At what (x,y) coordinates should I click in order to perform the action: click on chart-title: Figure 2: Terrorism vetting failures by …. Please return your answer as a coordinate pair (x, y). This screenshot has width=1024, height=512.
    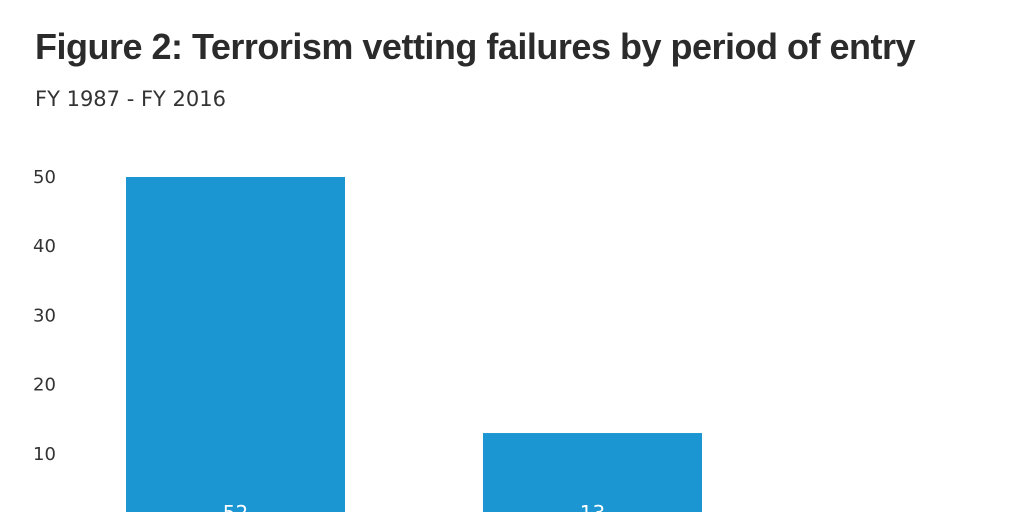
    Looking at the image, I should click on (475, 46).